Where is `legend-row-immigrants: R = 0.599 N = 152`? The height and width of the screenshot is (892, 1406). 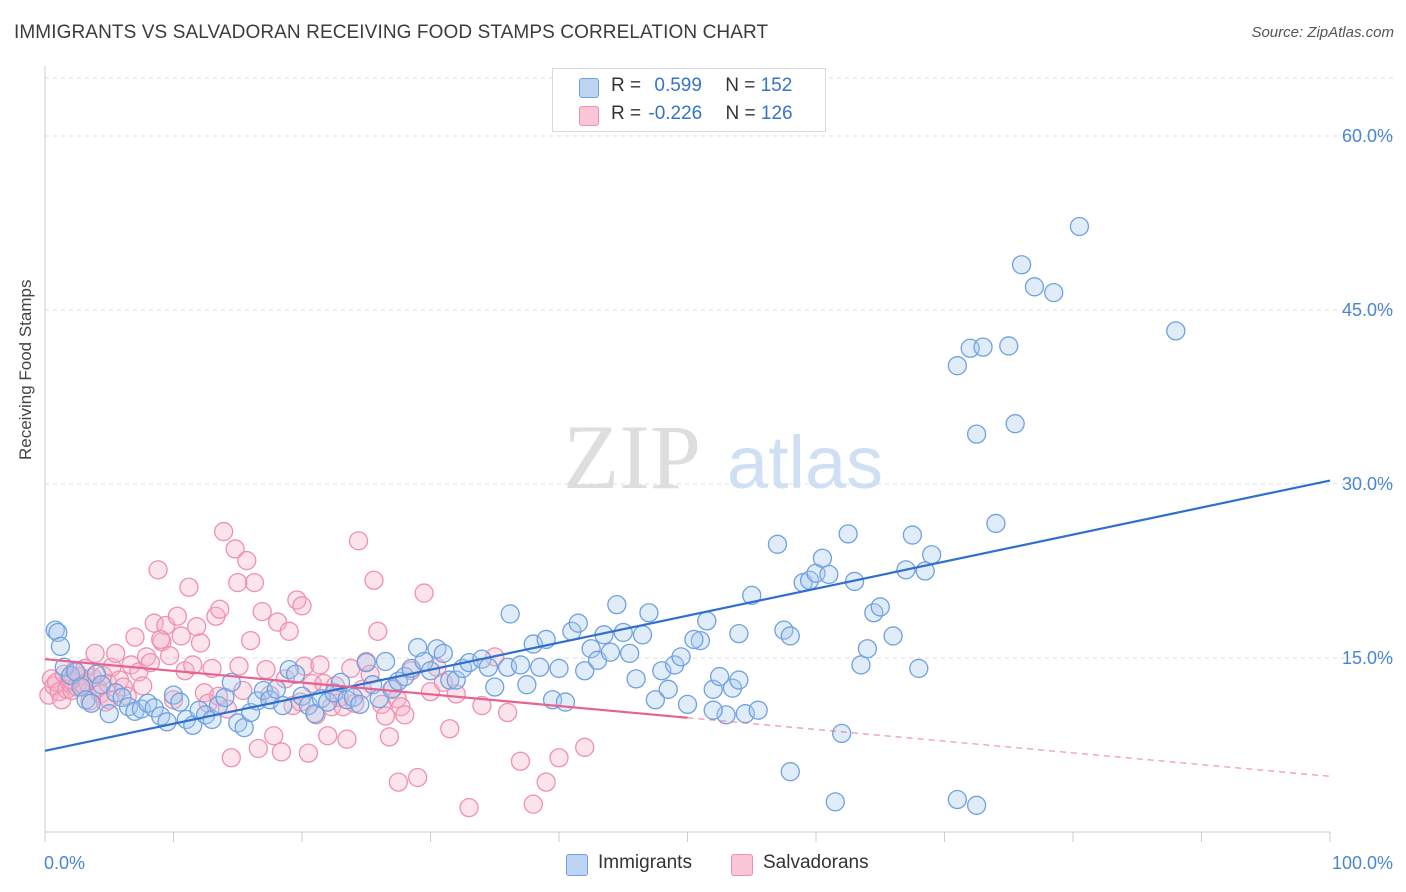
legend-row-immigrants: R = 0.599 N = 152 is located at coordinates (688, 87).